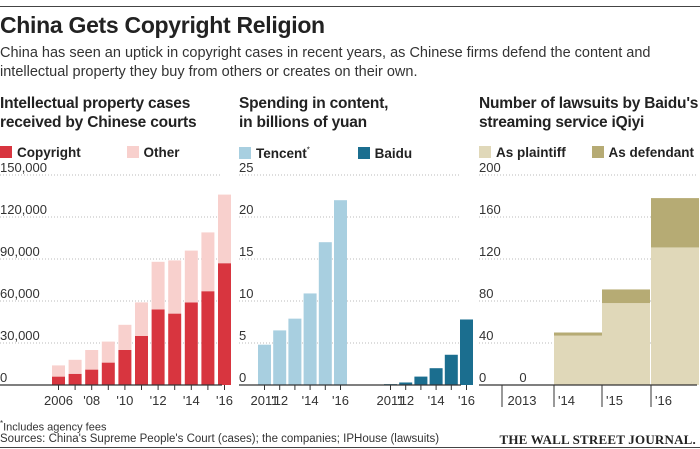 Image resolution: width=700 pixels, height=449 pixels. What do you see at coordinates (308, 149) in the screenshot?
I see `legend-tencent-mark: *` at bounding box center [308, 149].